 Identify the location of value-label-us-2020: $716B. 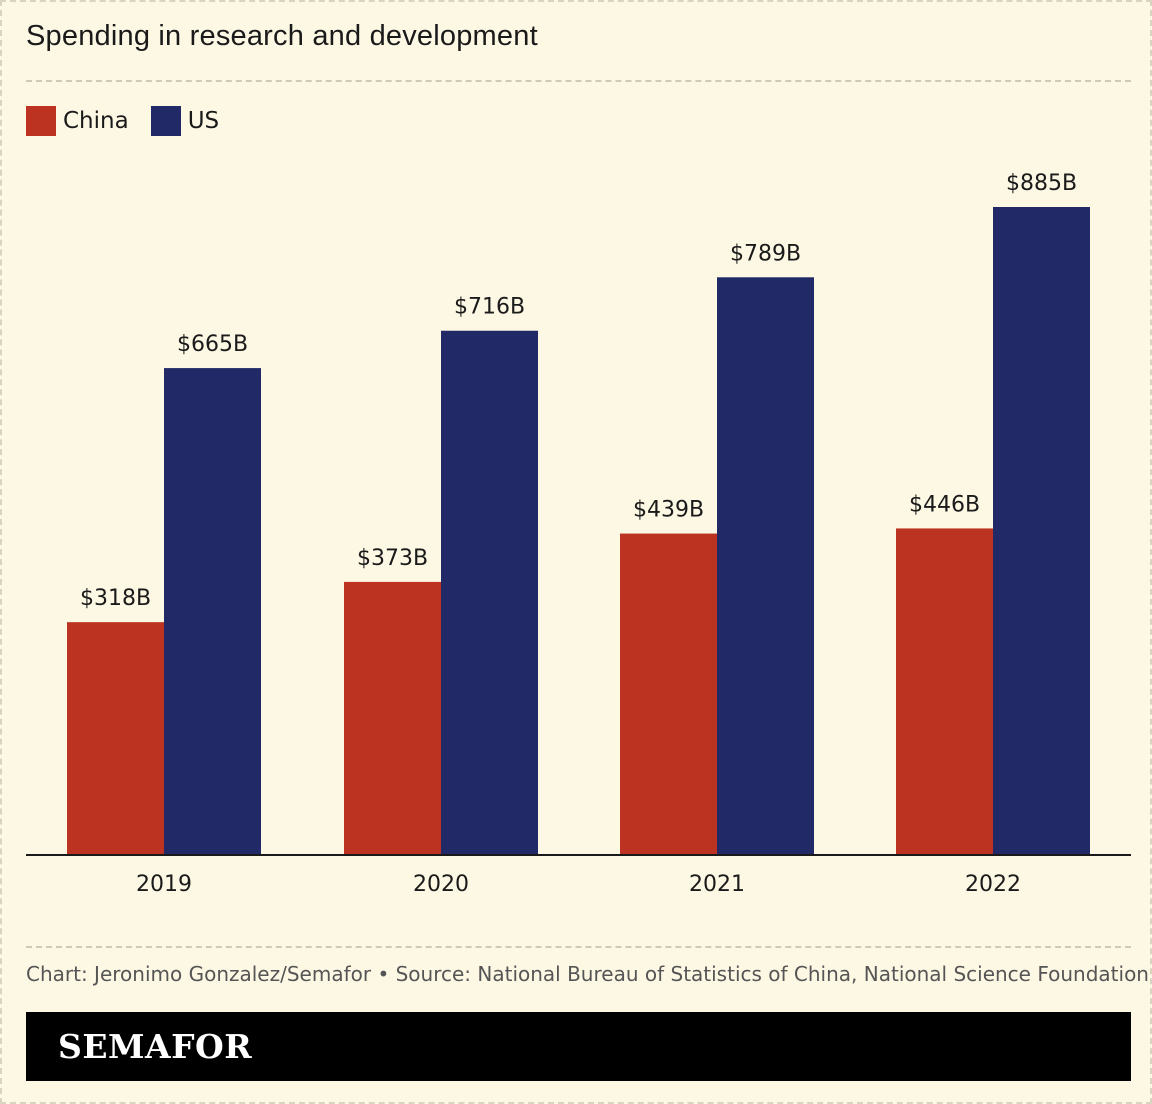
(489, 307).